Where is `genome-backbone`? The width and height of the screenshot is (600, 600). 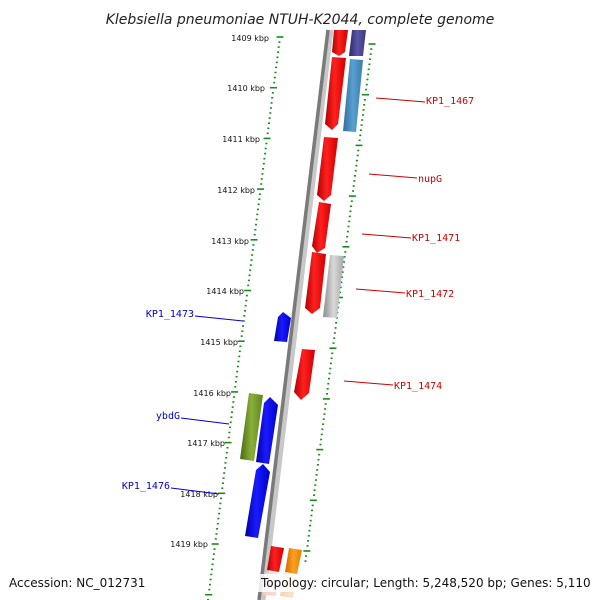
genome-backbone is located at coordinates (293, 314).